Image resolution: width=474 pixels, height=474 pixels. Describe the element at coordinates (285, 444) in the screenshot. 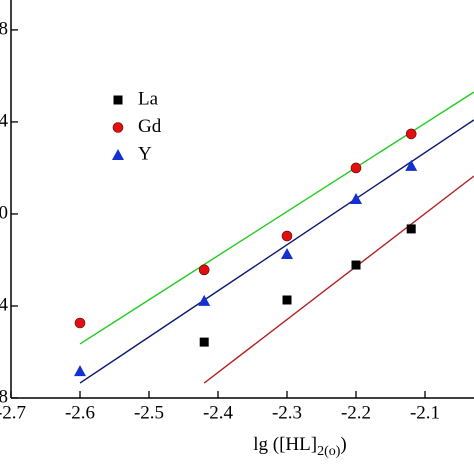

I see `x-title-main: lg ([HL]` at that location.